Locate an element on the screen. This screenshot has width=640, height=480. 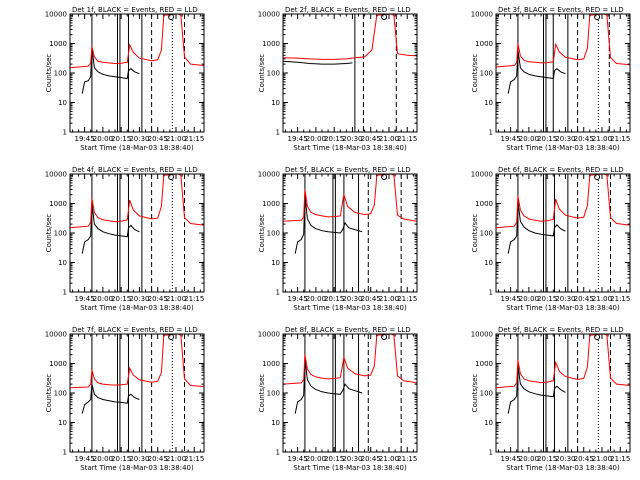
chart-title: Det 6f, BLACK = Events, RED = LLD is located at coordinates (561, 170).